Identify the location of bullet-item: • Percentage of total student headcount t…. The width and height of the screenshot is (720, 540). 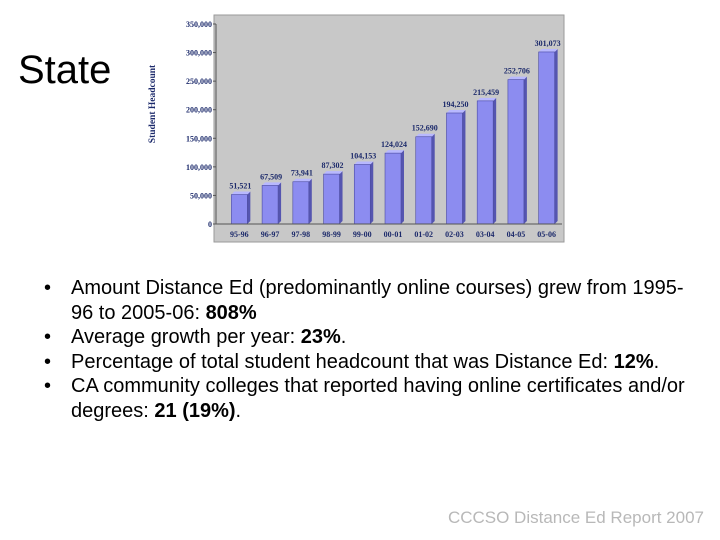
(374, 362).